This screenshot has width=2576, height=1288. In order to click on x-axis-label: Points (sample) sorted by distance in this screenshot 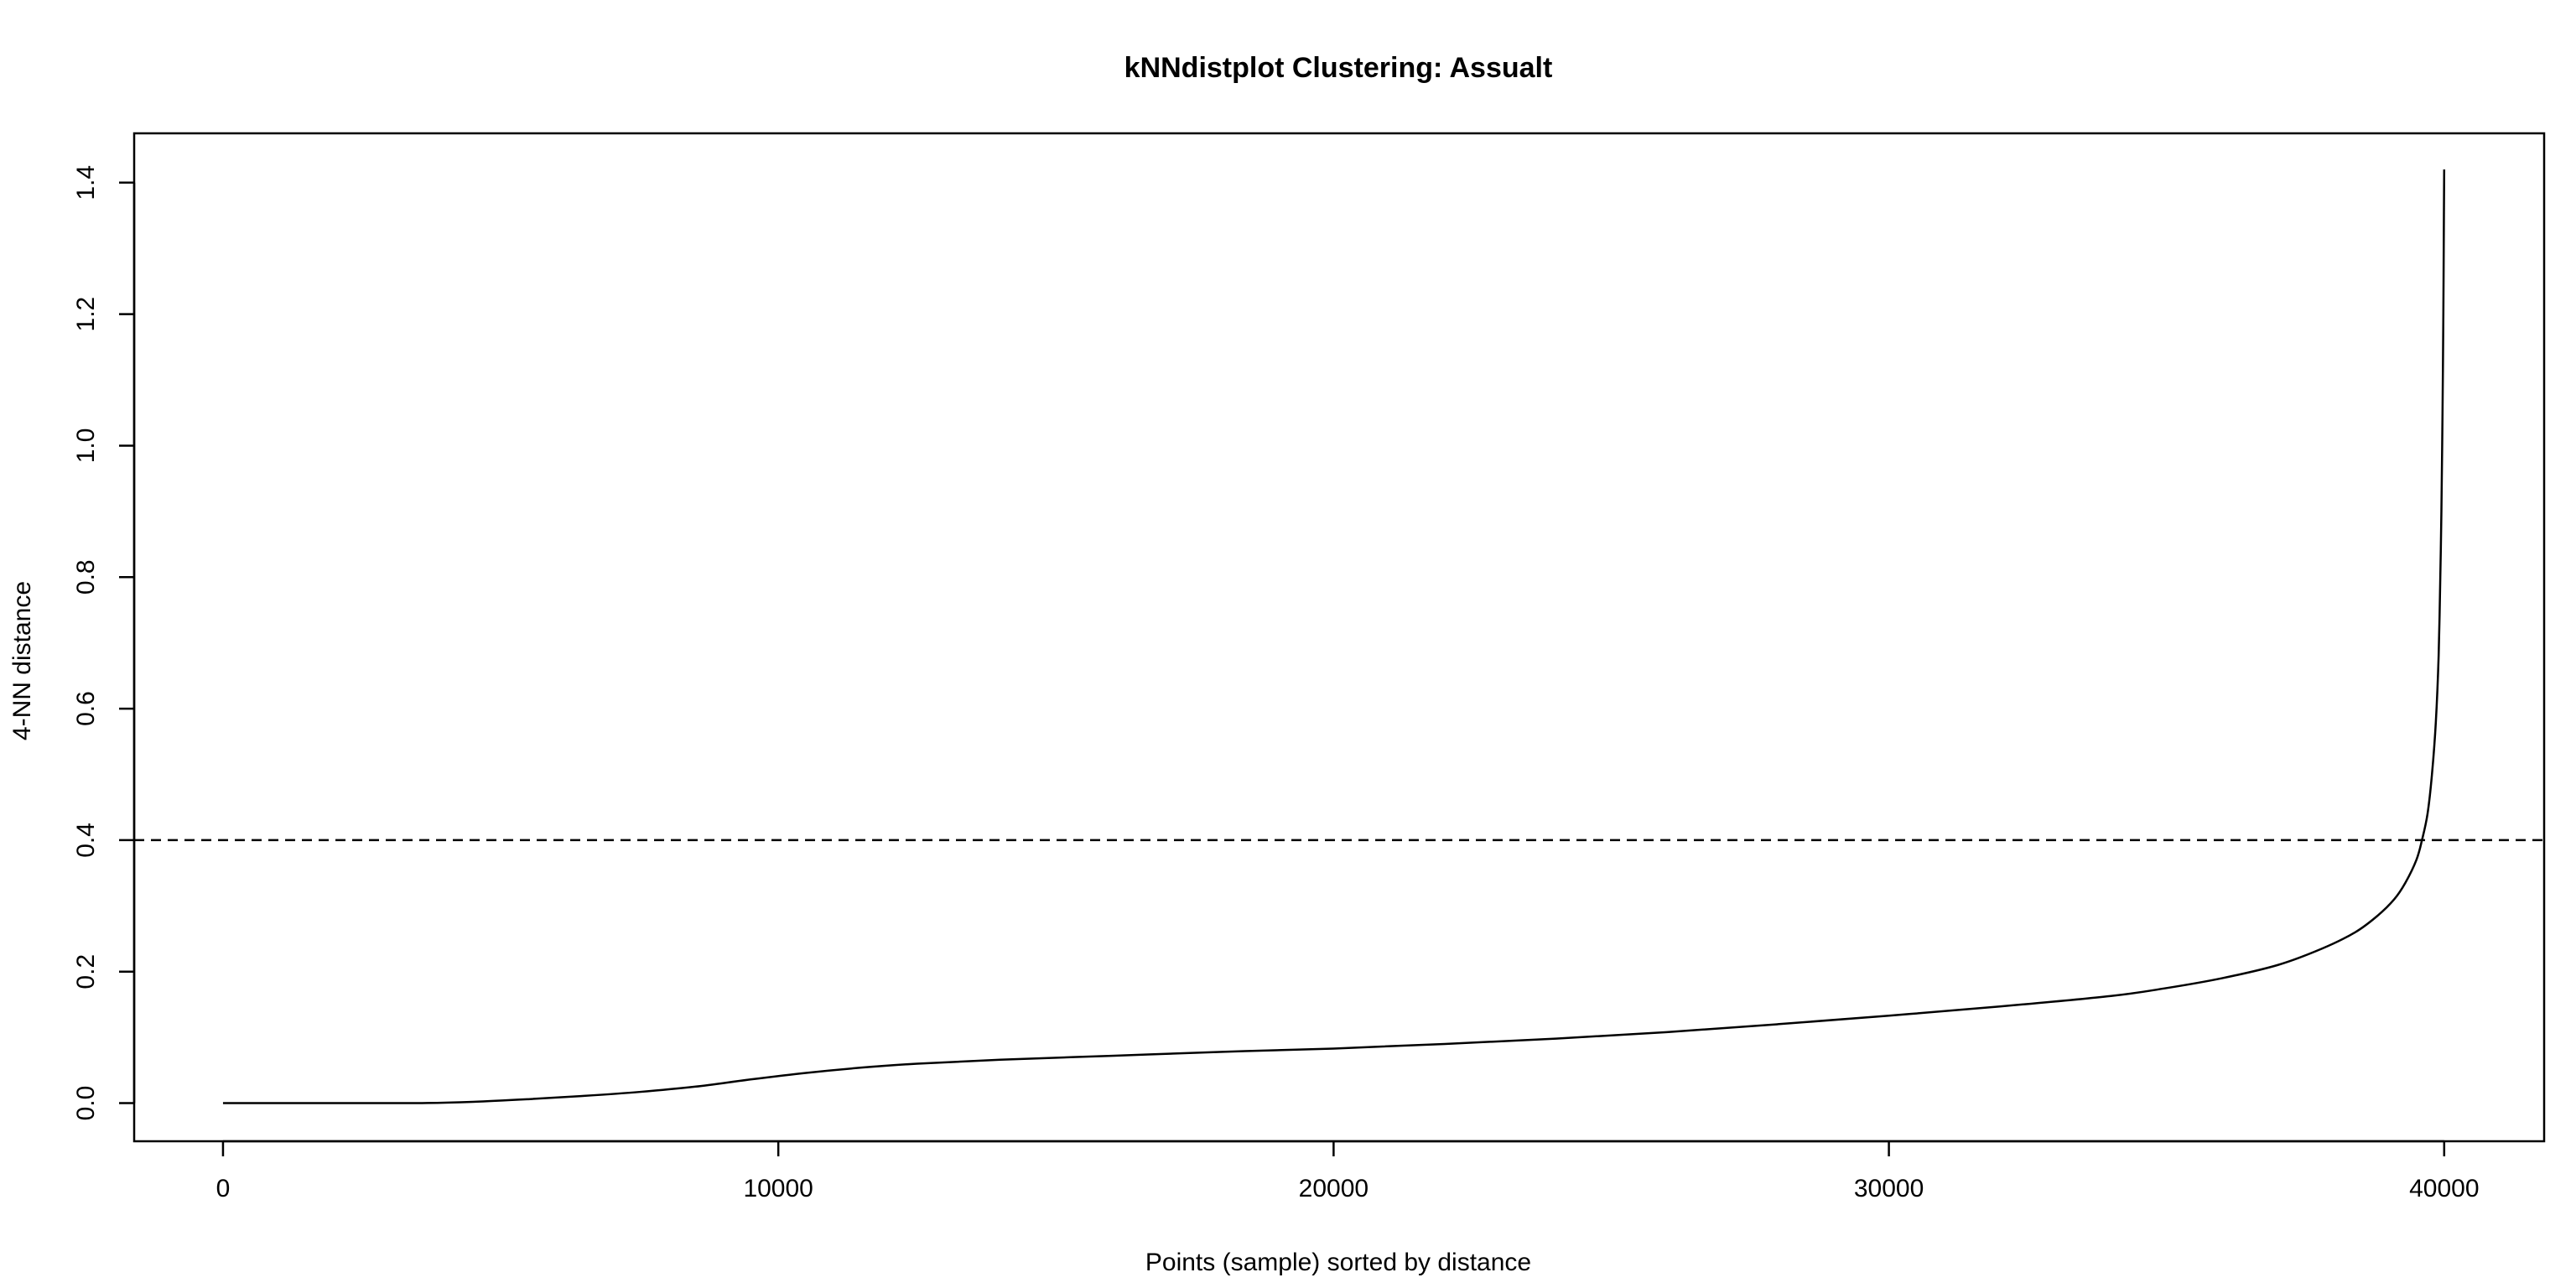, I will do `click(1338, 1262)`.